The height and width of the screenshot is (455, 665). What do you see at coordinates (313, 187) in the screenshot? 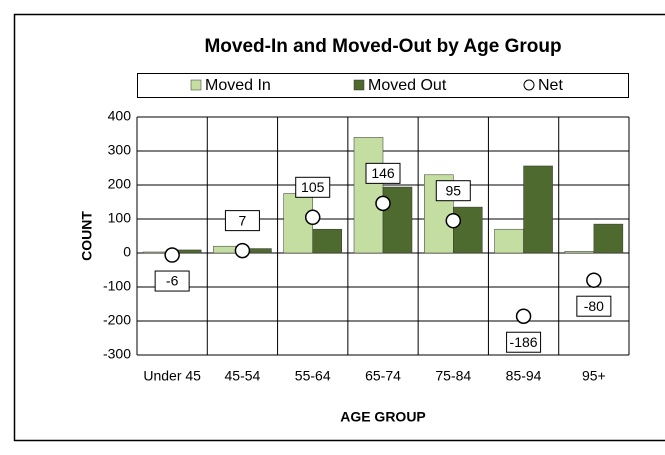
I see `data-label: 105` at bounding box center [313, 187].